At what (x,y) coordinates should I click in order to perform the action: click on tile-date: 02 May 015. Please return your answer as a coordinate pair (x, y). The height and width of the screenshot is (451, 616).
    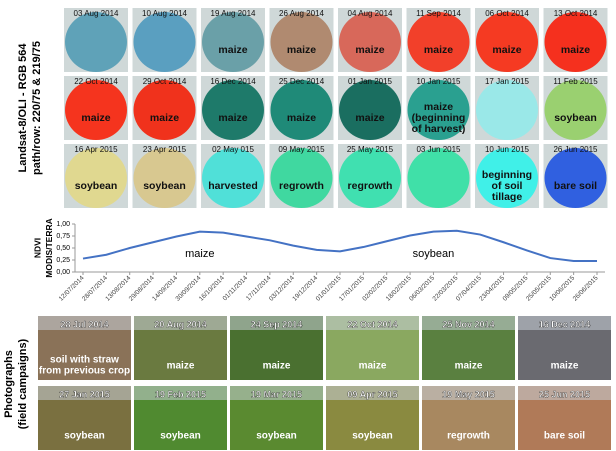
    Looking at the image, I should click on (233, 149).